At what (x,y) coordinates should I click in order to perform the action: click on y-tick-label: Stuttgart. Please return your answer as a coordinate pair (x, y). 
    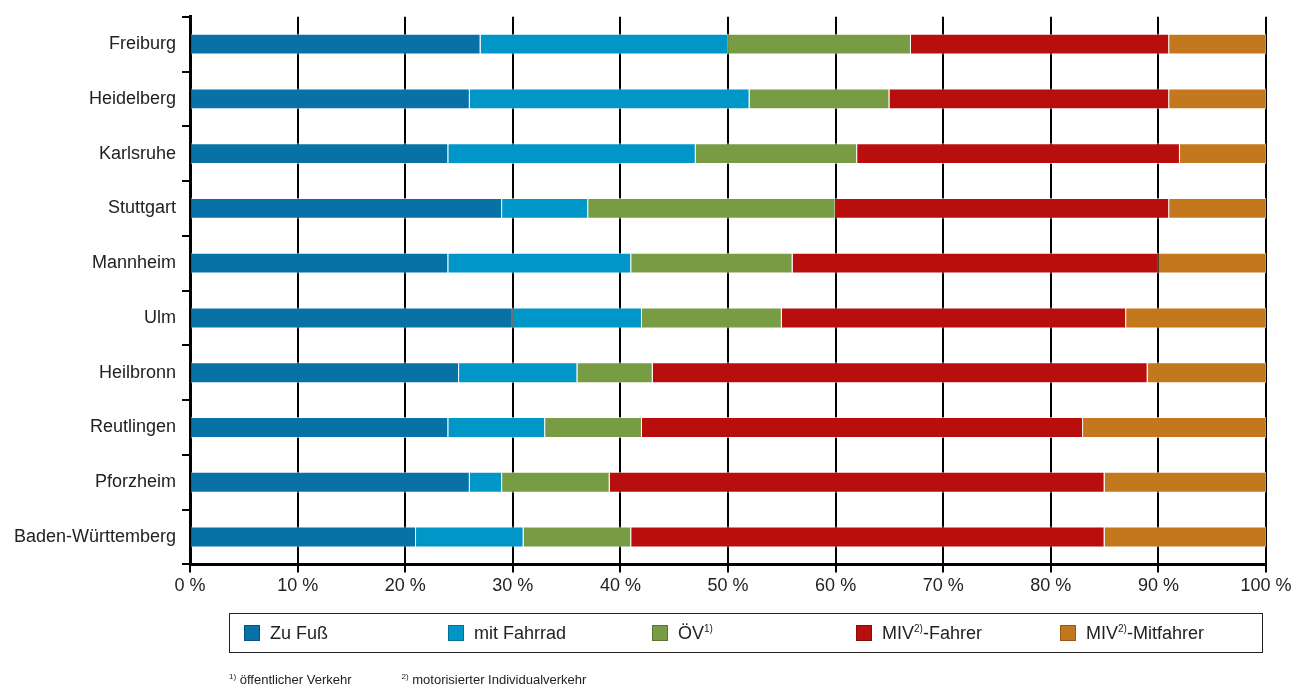
    Looking at the image, I should click on (142, 207).